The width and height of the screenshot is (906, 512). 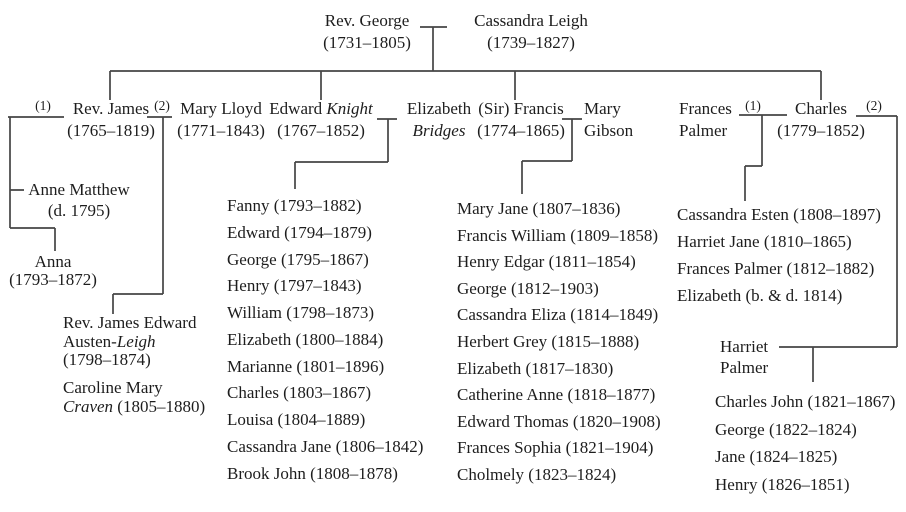 I want to click on person-name: Mary Lloyd, so click(x=221, y=108).